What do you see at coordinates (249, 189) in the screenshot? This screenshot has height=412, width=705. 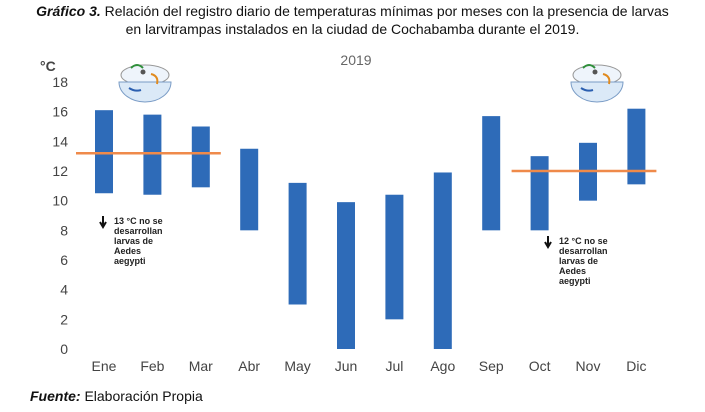 I see `bar-abr` at bounding box center [249, 189].